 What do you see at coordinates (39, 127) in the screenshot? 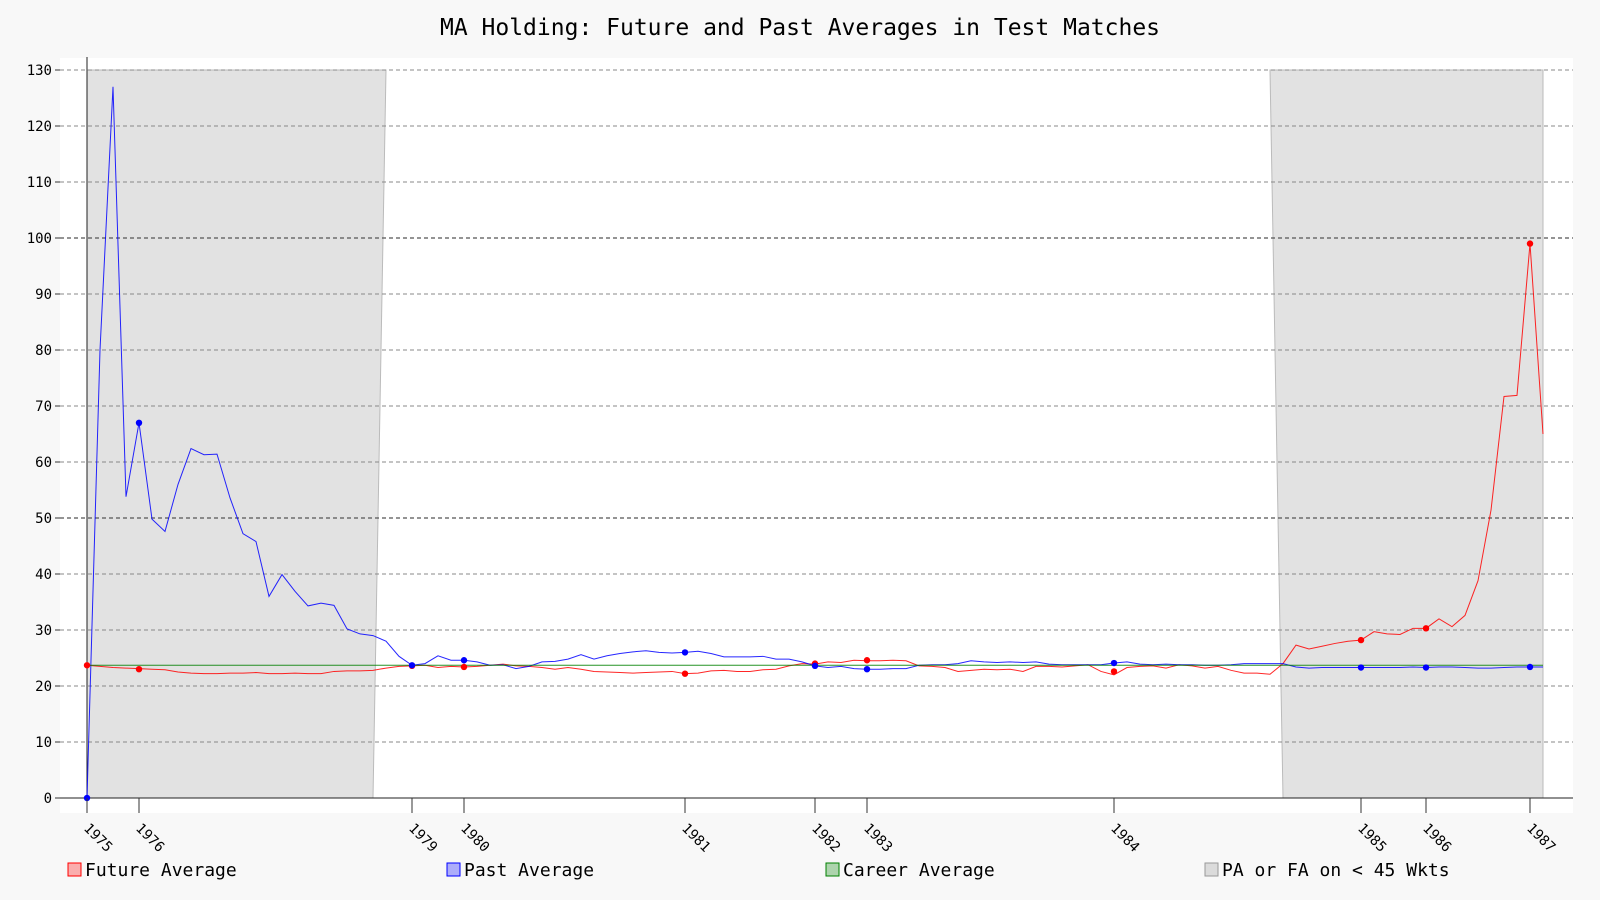
I see `y-tick-label: 120` at bounding box center [39, 127].